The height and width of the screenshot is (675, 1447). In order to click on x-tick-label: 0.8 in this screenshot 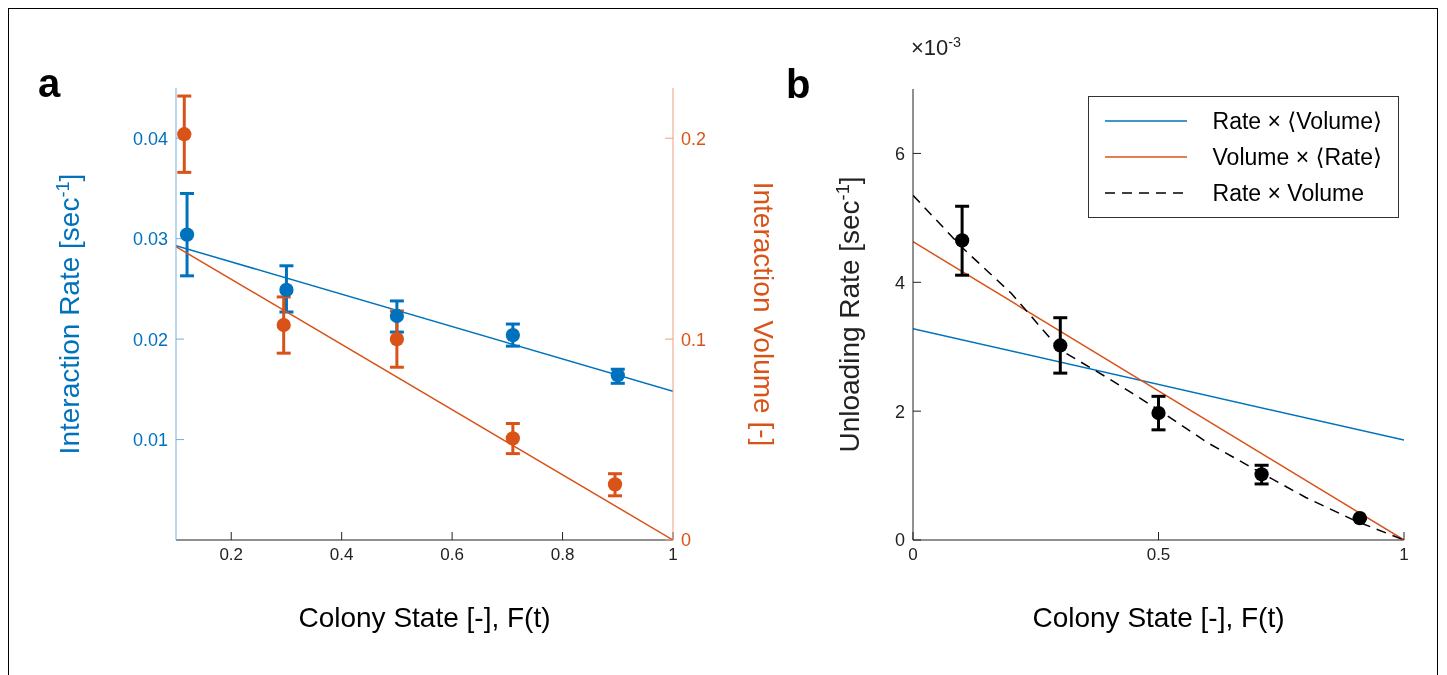, I will do `click(562, 555)`.